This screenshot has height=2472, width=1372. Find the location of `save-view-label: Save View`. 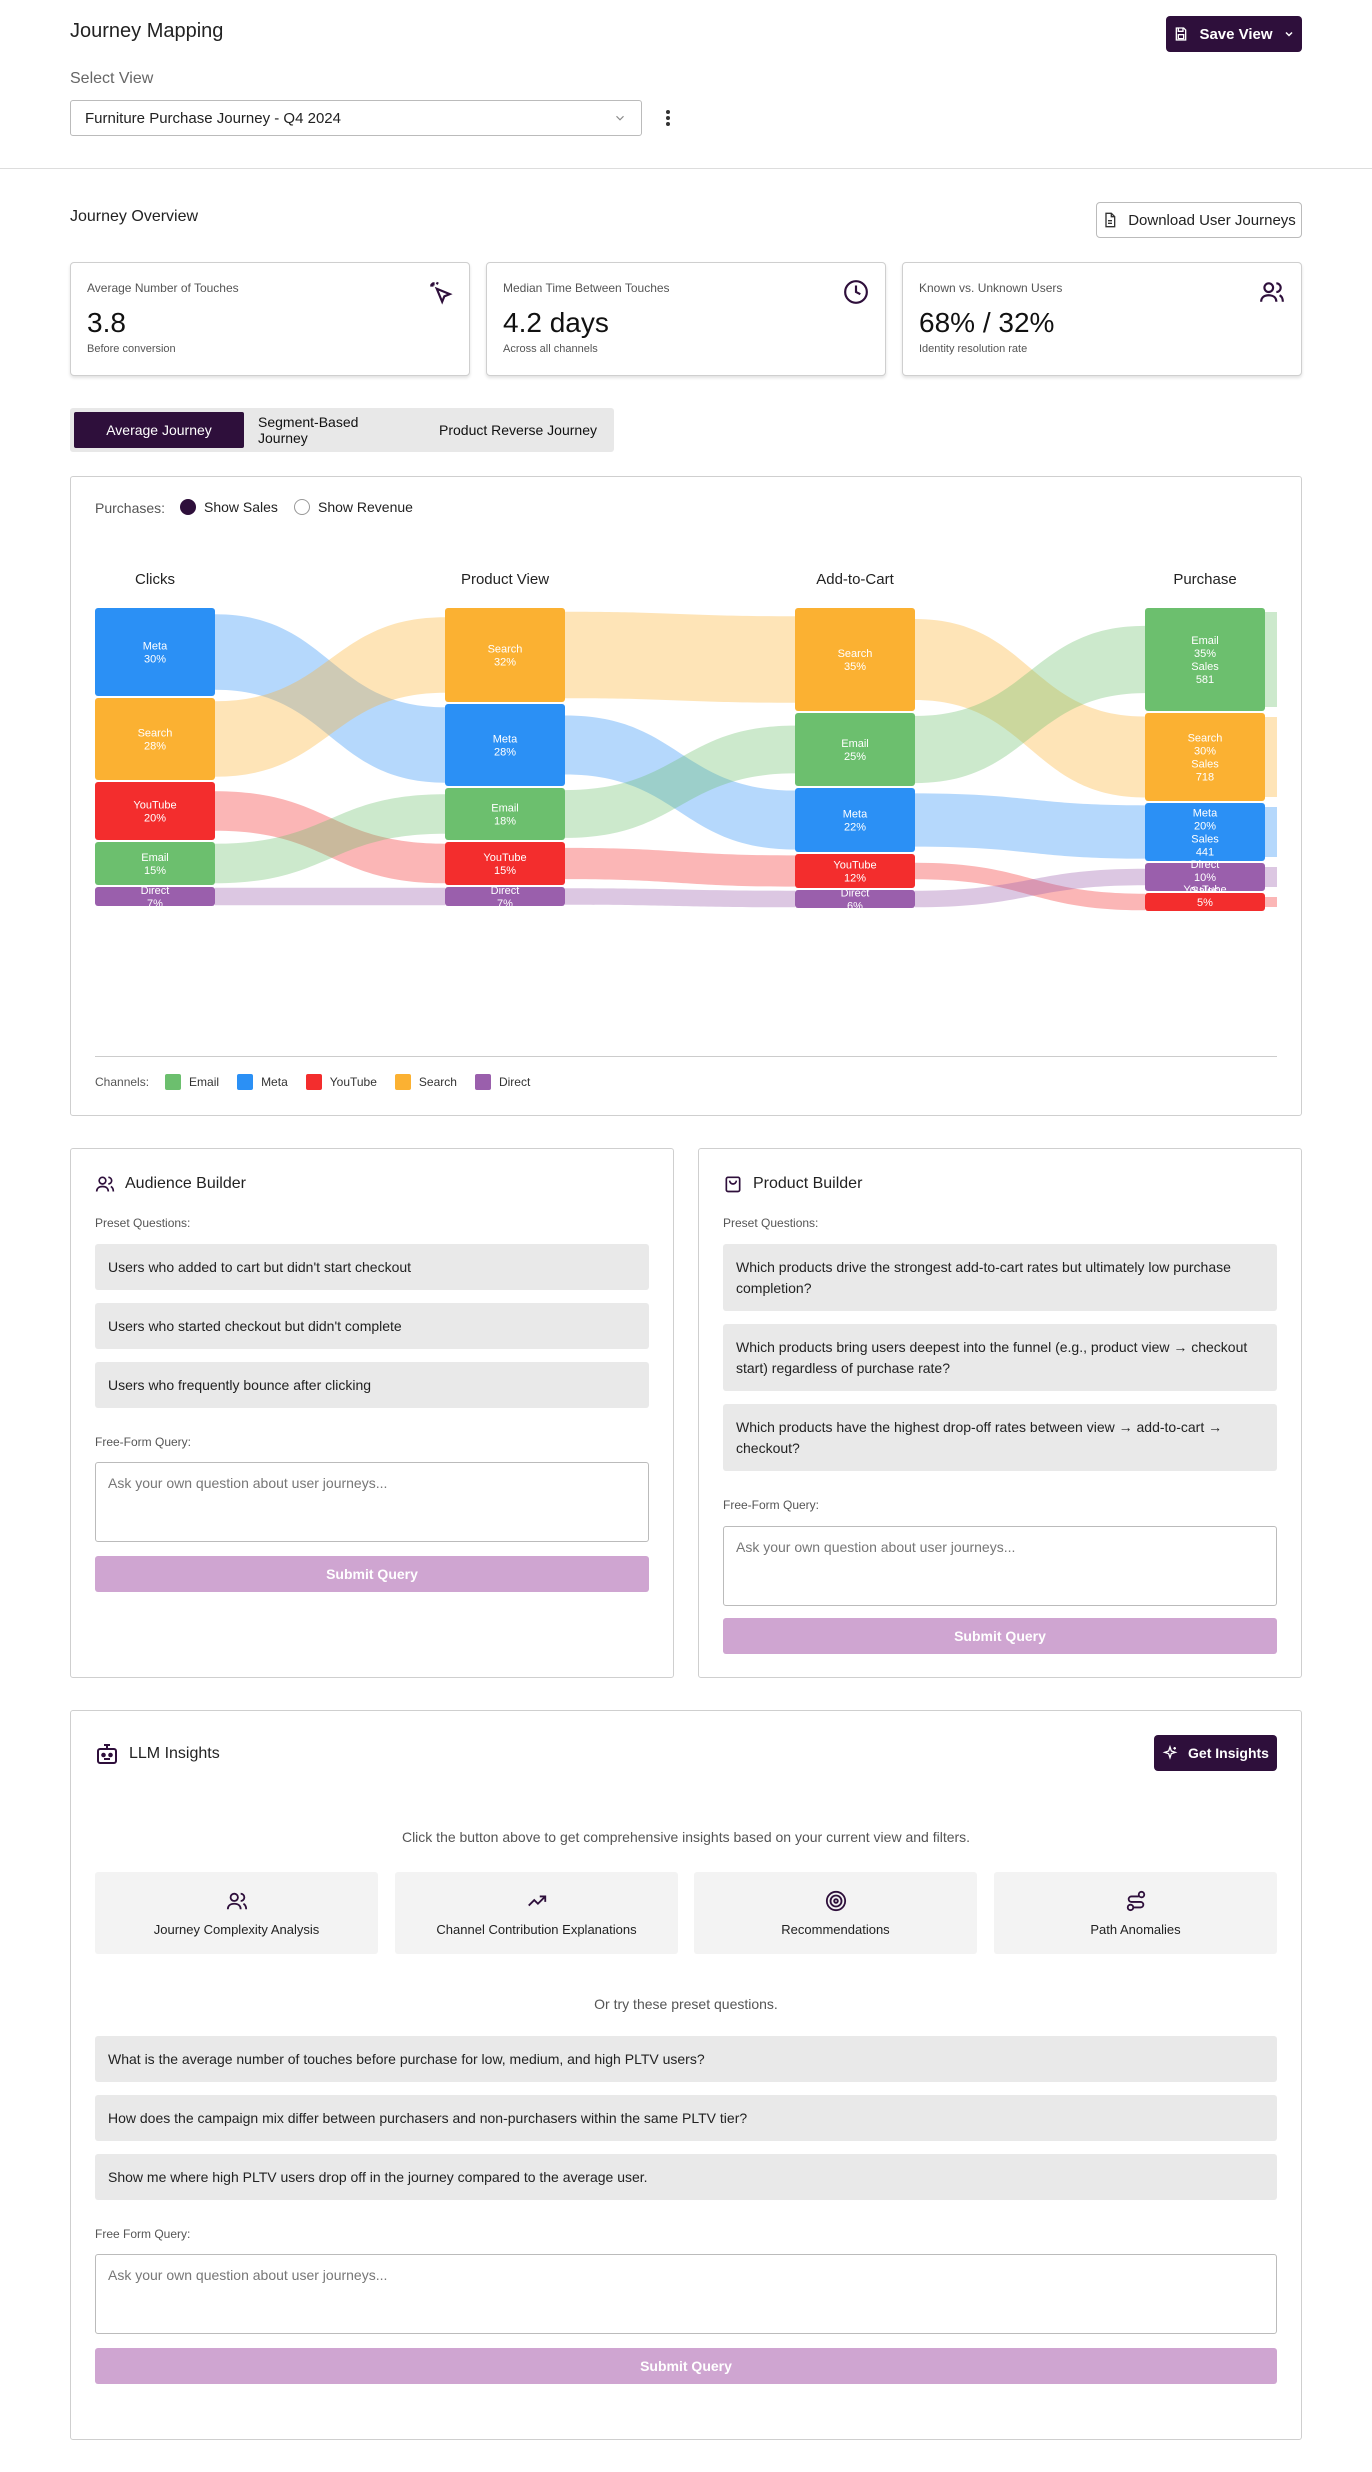

save-view-label: Save View is located at coordinates (1236, 34).